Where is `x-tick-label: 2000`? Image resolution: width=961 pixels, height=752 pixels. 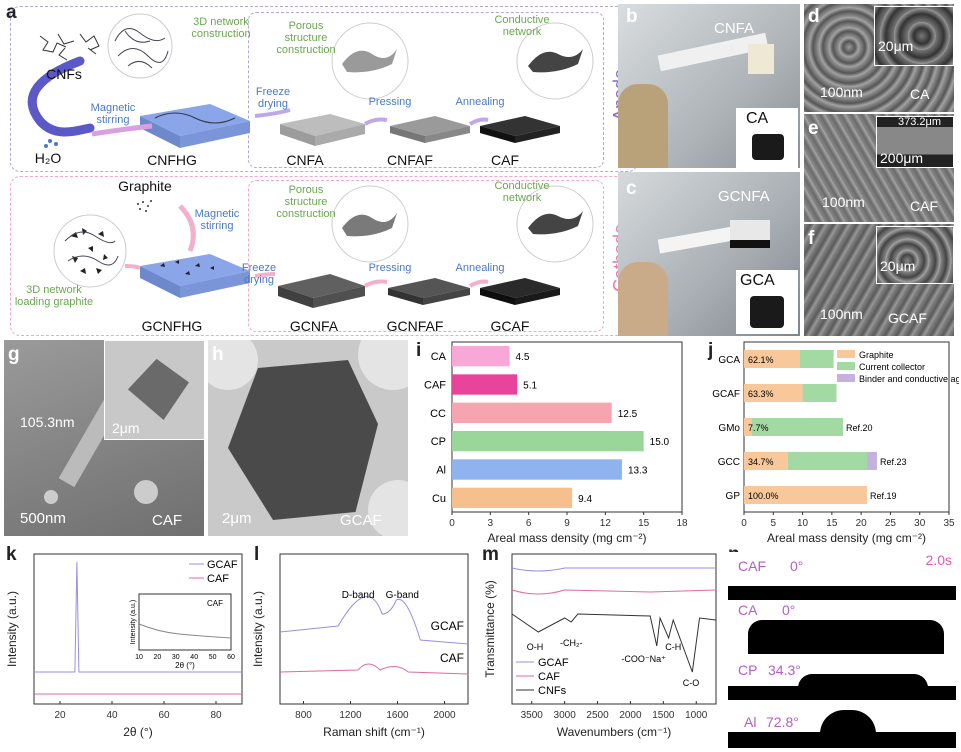
x-tick-label: 2000 is located at coordinates (630, 715).